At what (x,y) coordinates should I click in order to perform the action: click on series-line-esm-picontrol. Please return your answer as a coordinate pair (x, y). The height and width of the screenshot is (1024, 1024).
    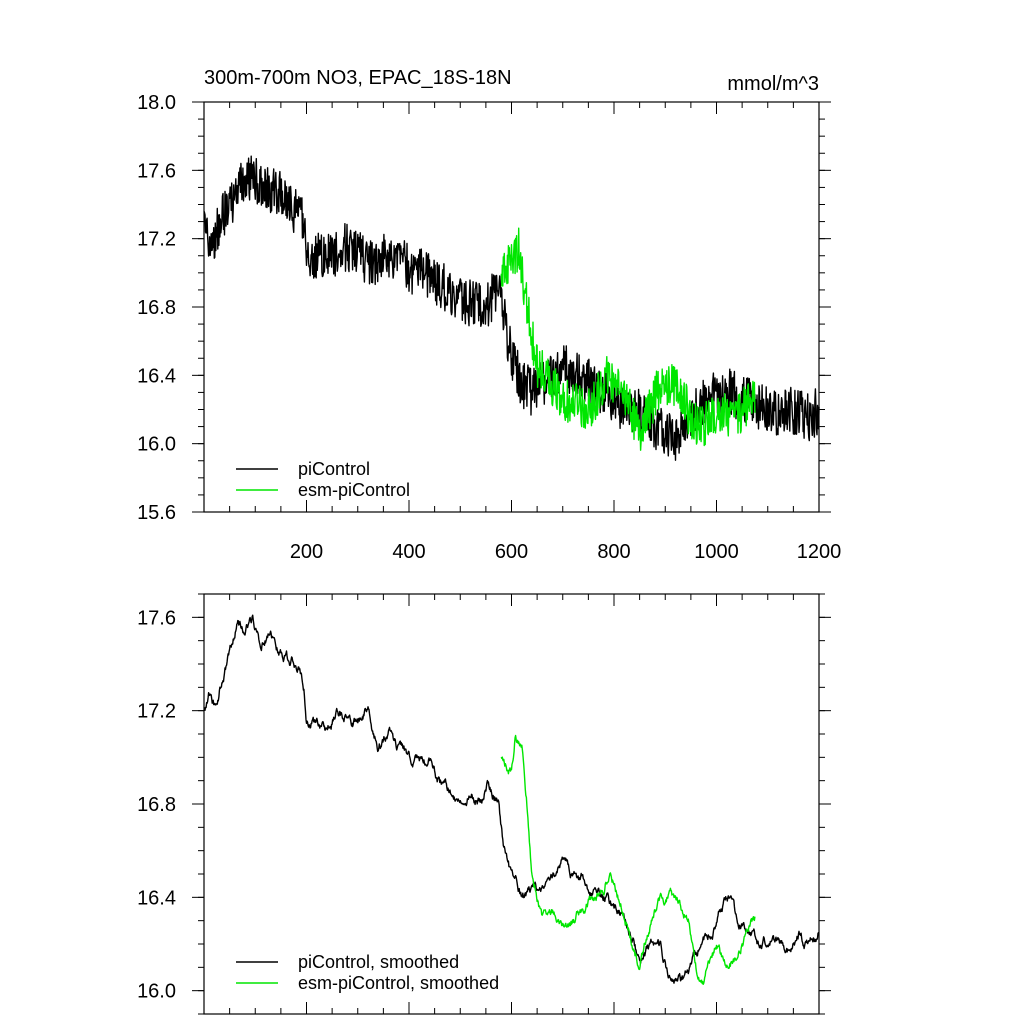
    Looking at the image, I should click on (628, 339).